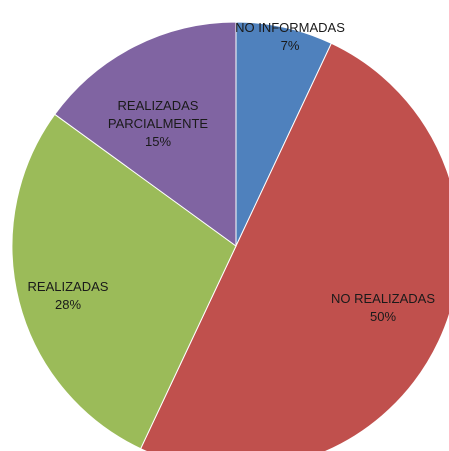  What do you see at coordinates (68, 296) in the screenshot?
I see `data-label: REALIZADAS 28%` at bounding box center [68, 296].